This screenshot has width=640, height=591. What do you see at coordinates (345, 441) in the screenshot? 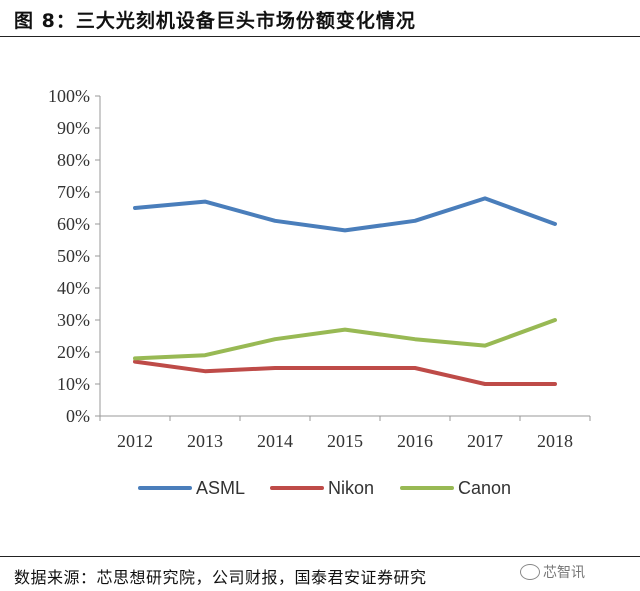
I see `x-tick-label: 2015` at bounding box center [345, 441].